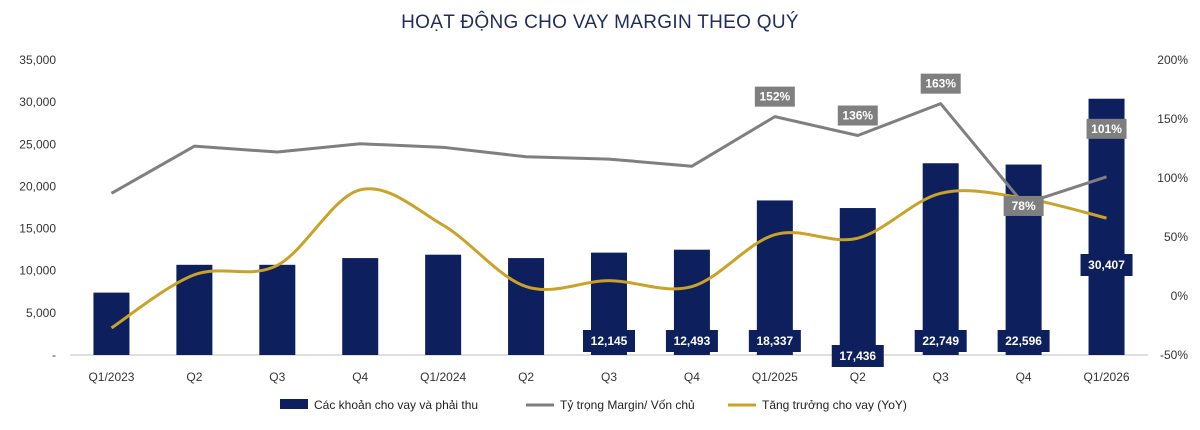 This screenshot has height=430, width=1200. I want to click on y-right-tick-label: 50%, so click(1176, 237).